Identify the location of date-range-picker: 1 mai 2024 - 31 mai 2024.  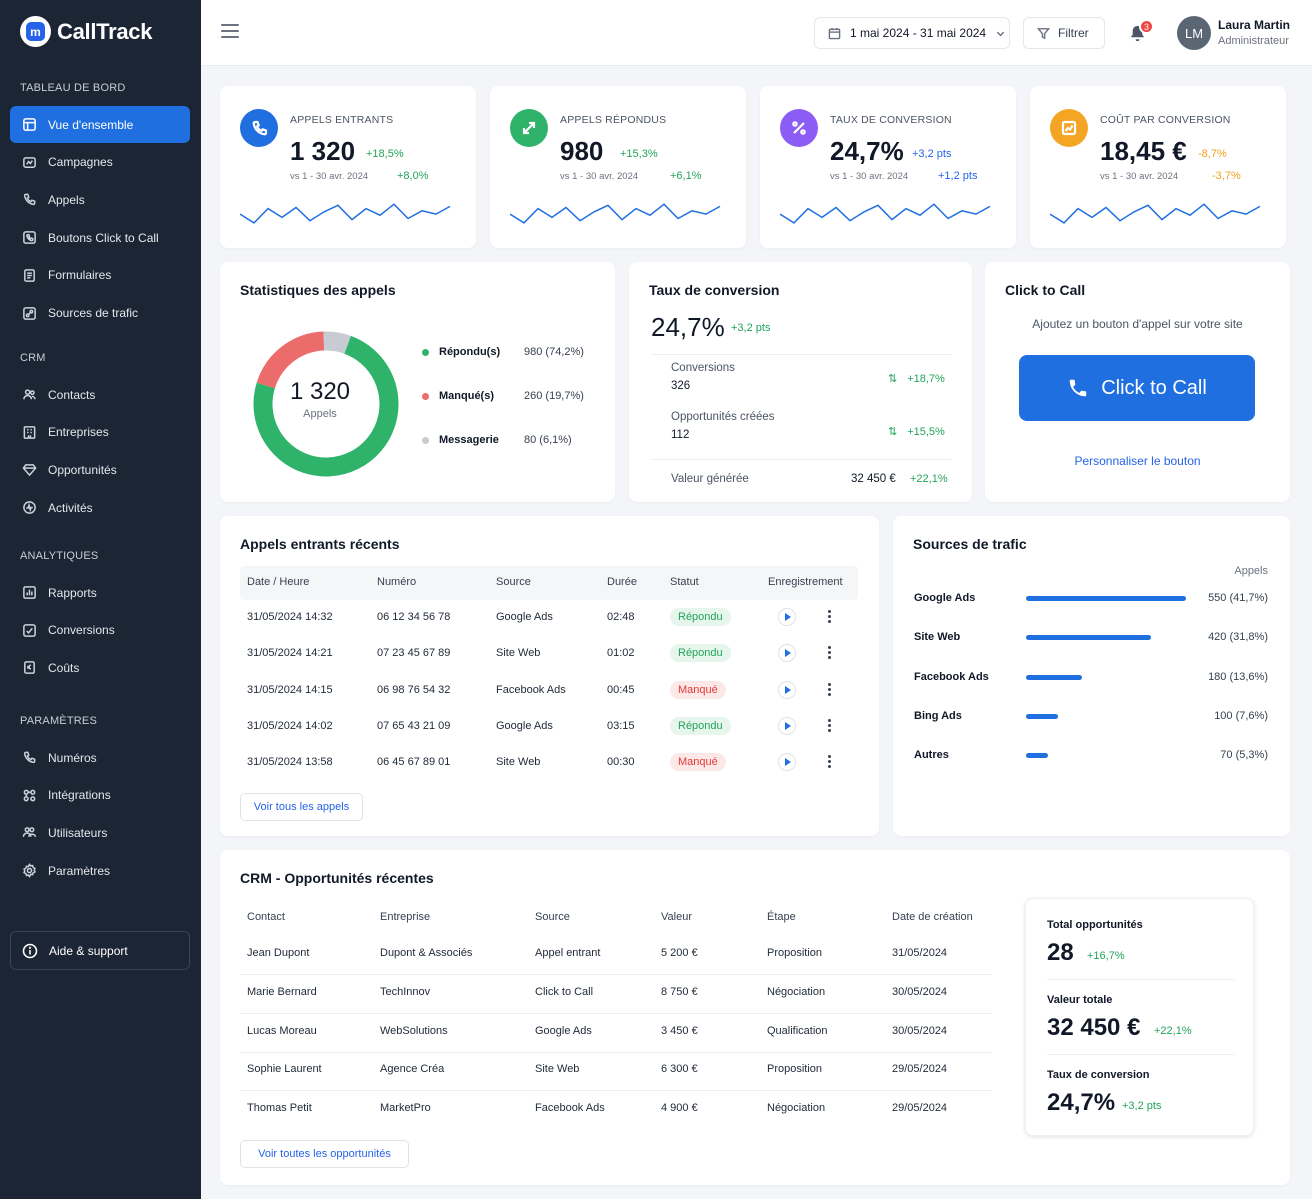
(912, 33).